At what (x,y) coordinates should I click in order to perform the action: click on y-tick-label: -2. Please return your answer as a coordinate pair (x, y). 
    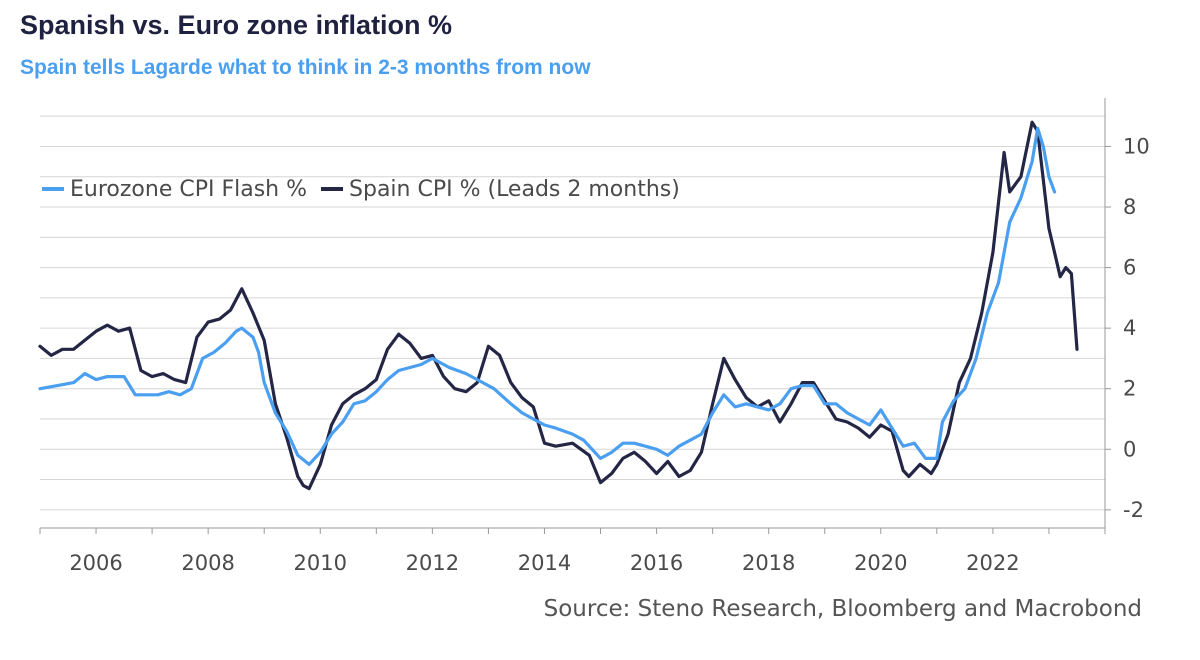
    Looking at the image, I should click on (1133, 510).